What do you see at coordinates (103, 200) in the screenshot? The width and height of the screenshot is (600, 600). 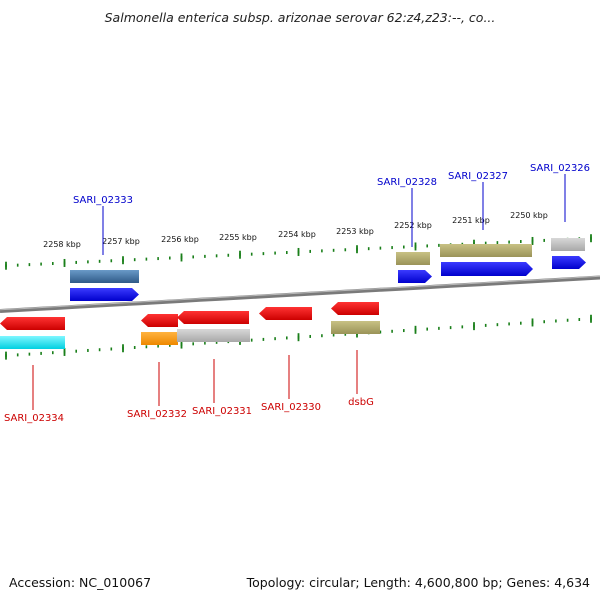 I see `gene-label: SARI_02333` at bounding box center [103, 200].